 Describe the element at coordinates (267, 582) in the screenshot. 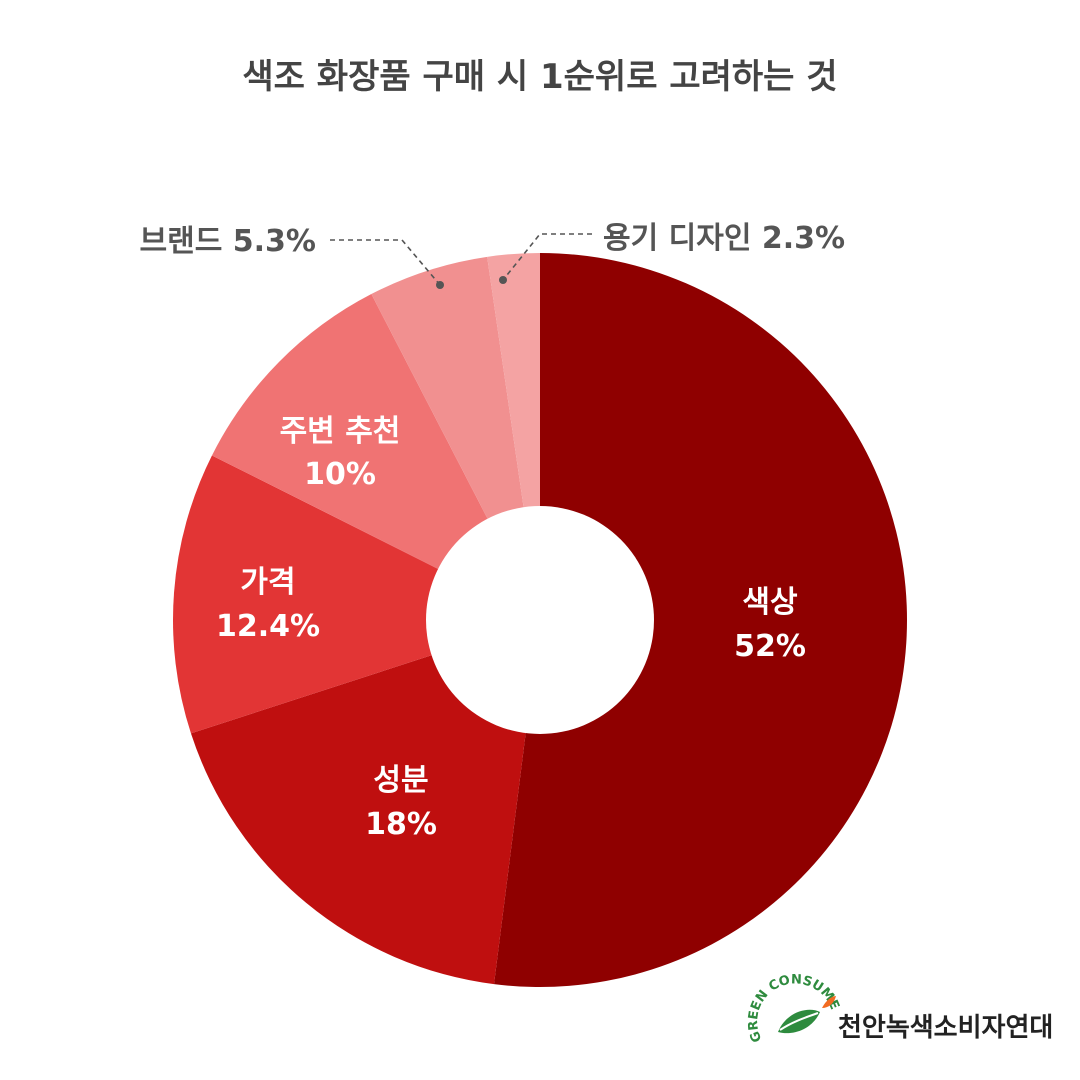

I see `slice-label-price: 가격` at that location.